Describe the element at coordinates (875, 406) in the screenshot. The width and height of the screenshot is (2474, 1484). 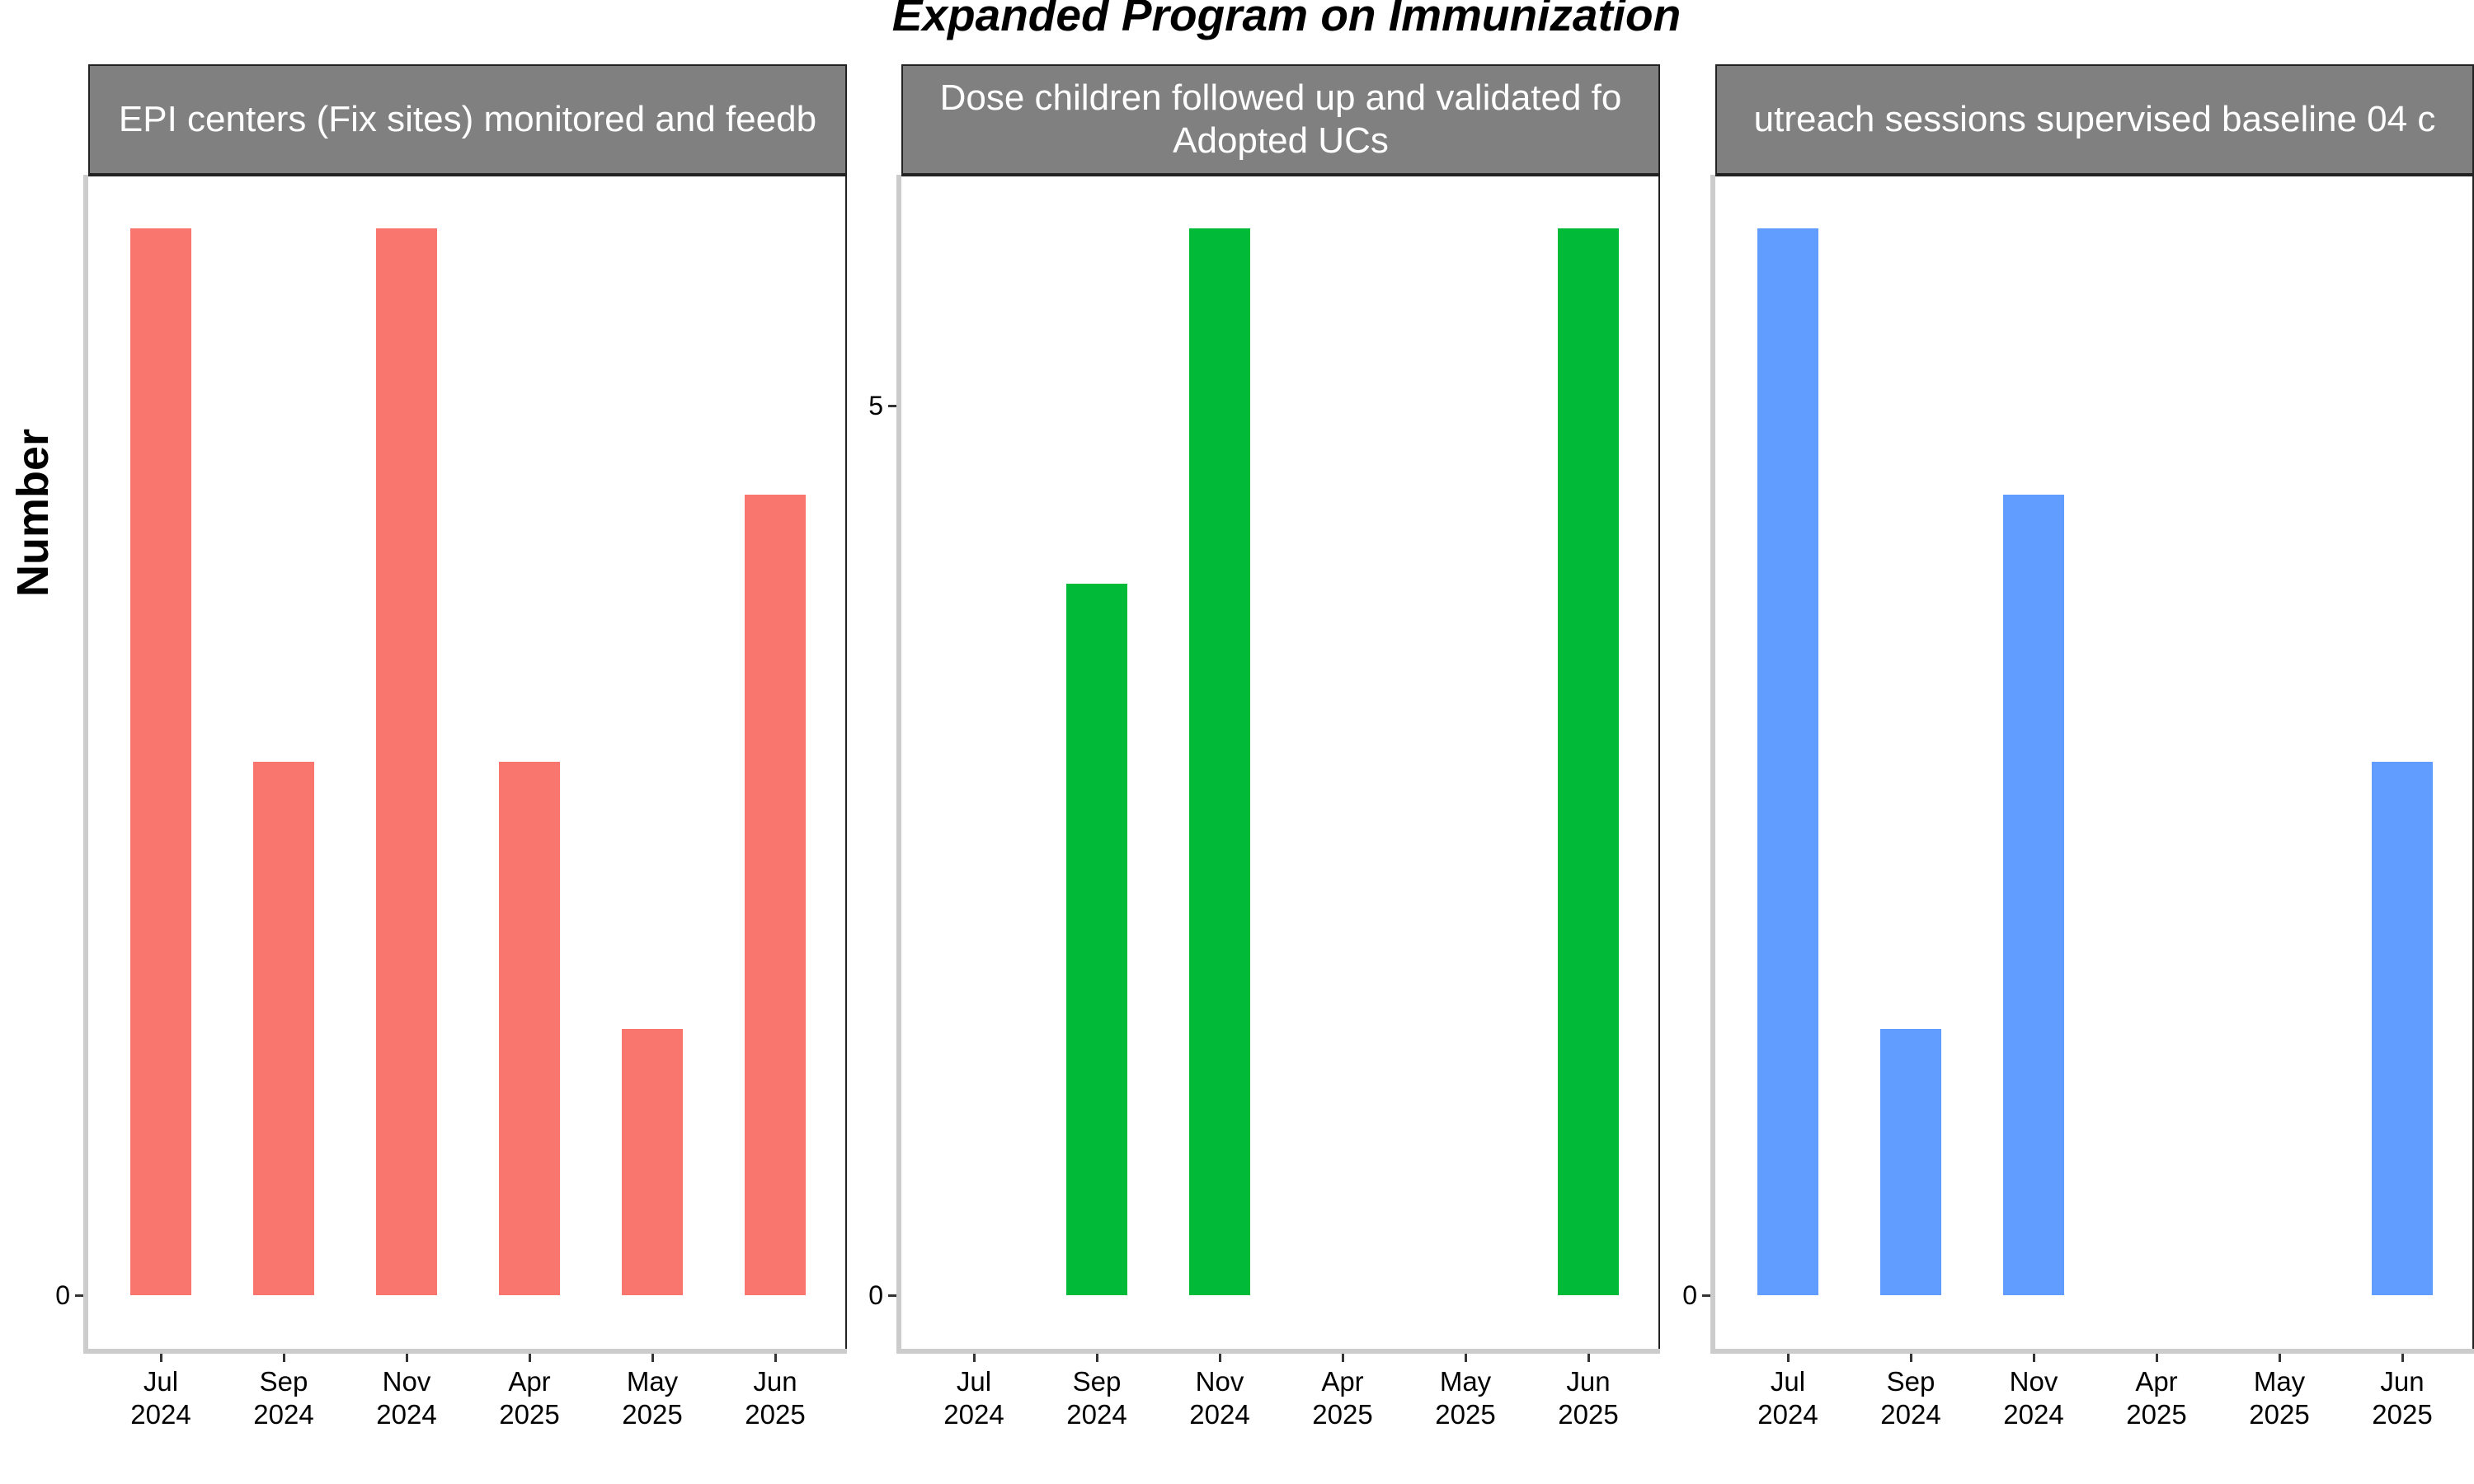
I see `y-tick-label: 5` at that location.